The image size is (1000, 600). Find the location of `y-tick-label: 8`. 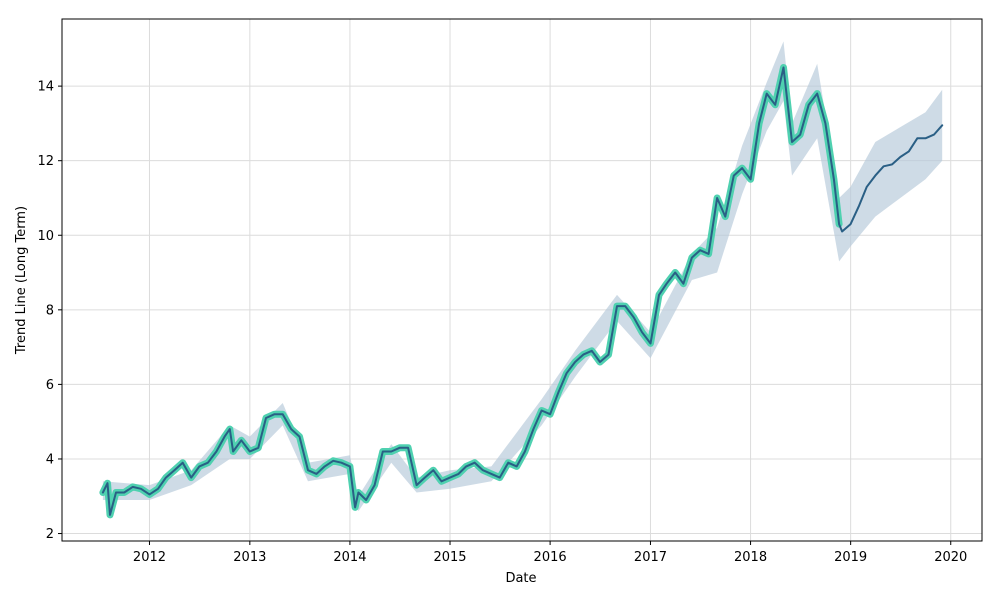

y-tick-label: 8 is located at coordinates (50, 310).